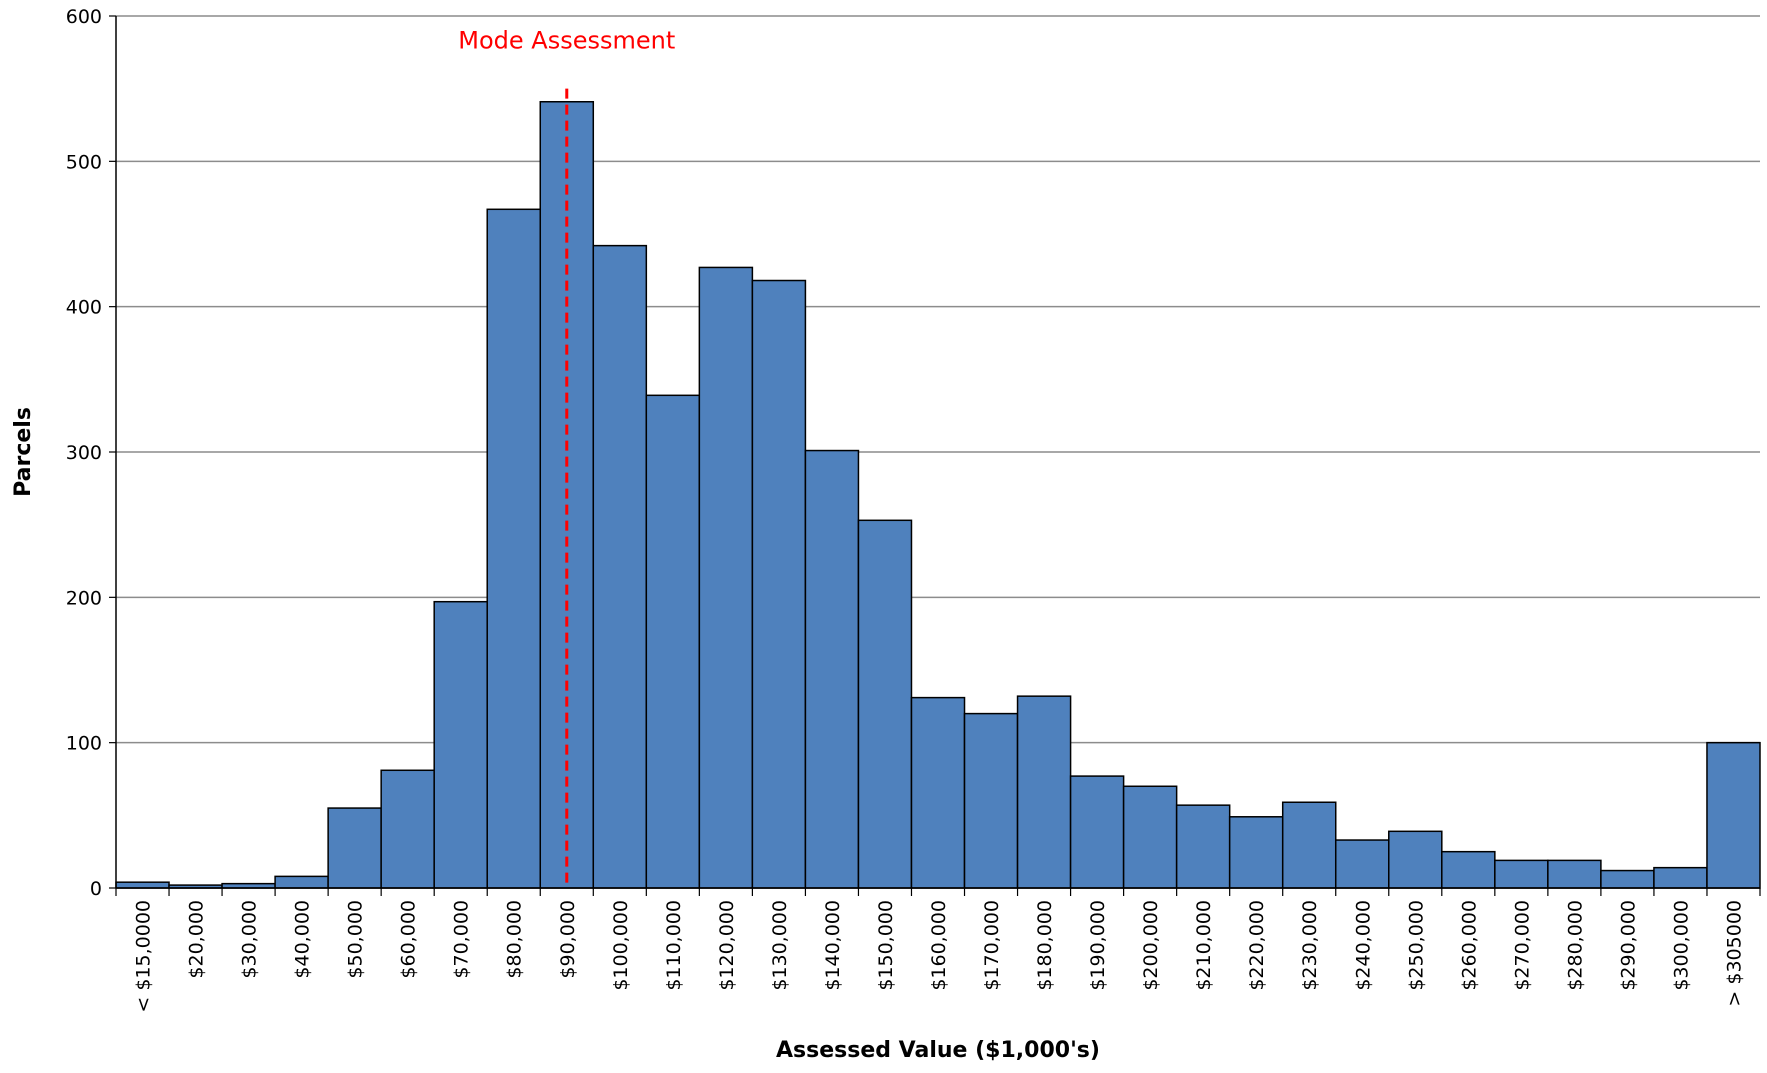  I want to click on x-tick-label: $300,000, so click(1681, 945).